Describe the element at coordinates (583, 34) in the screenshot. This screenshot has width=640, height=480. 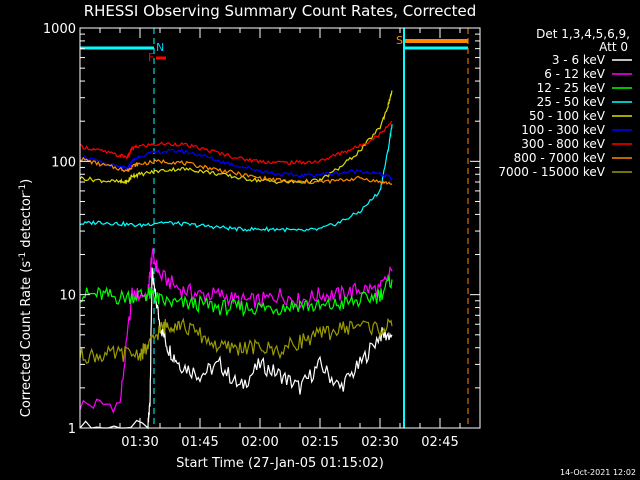
I see `legend-header-detectors: Det 1,3,4,5,6,9,` at that location.